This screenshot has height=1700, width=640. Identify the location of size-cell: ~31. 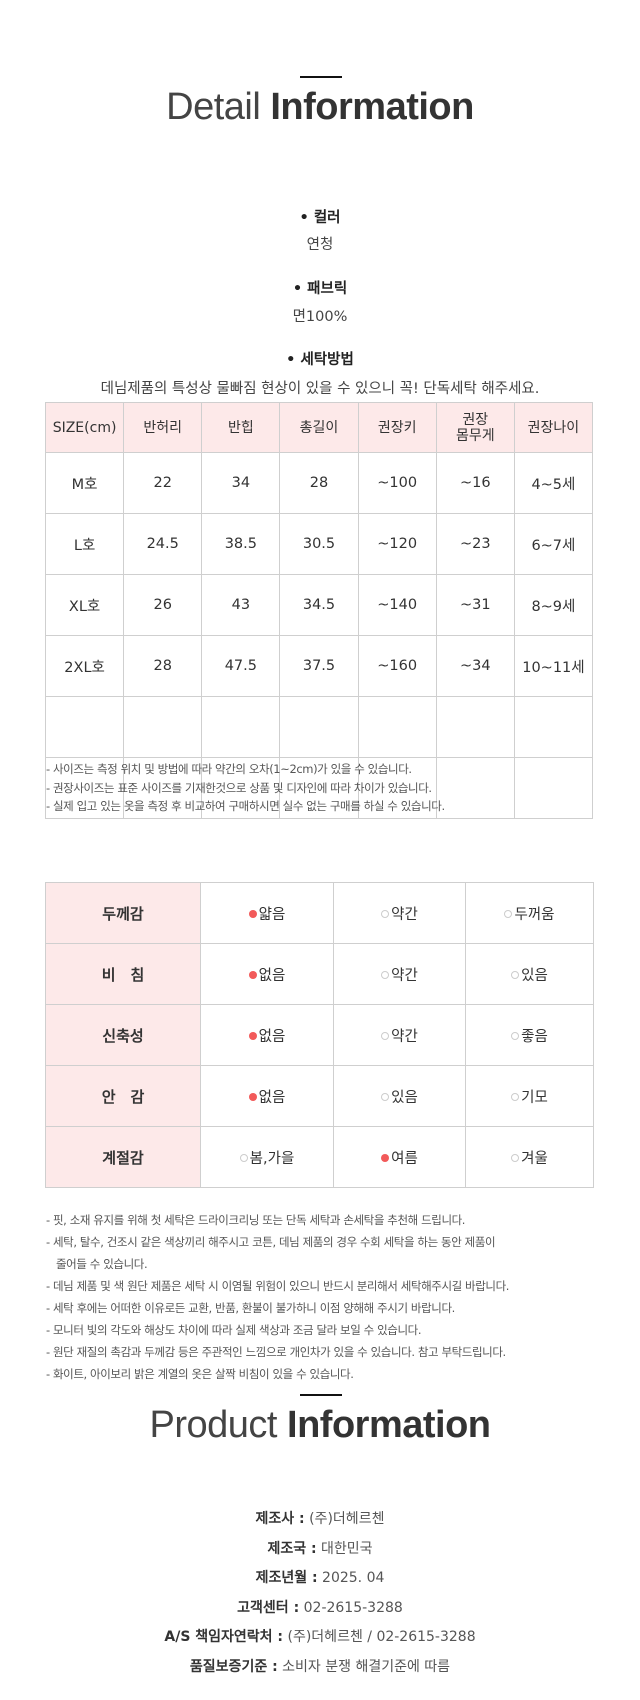
(475, 605).